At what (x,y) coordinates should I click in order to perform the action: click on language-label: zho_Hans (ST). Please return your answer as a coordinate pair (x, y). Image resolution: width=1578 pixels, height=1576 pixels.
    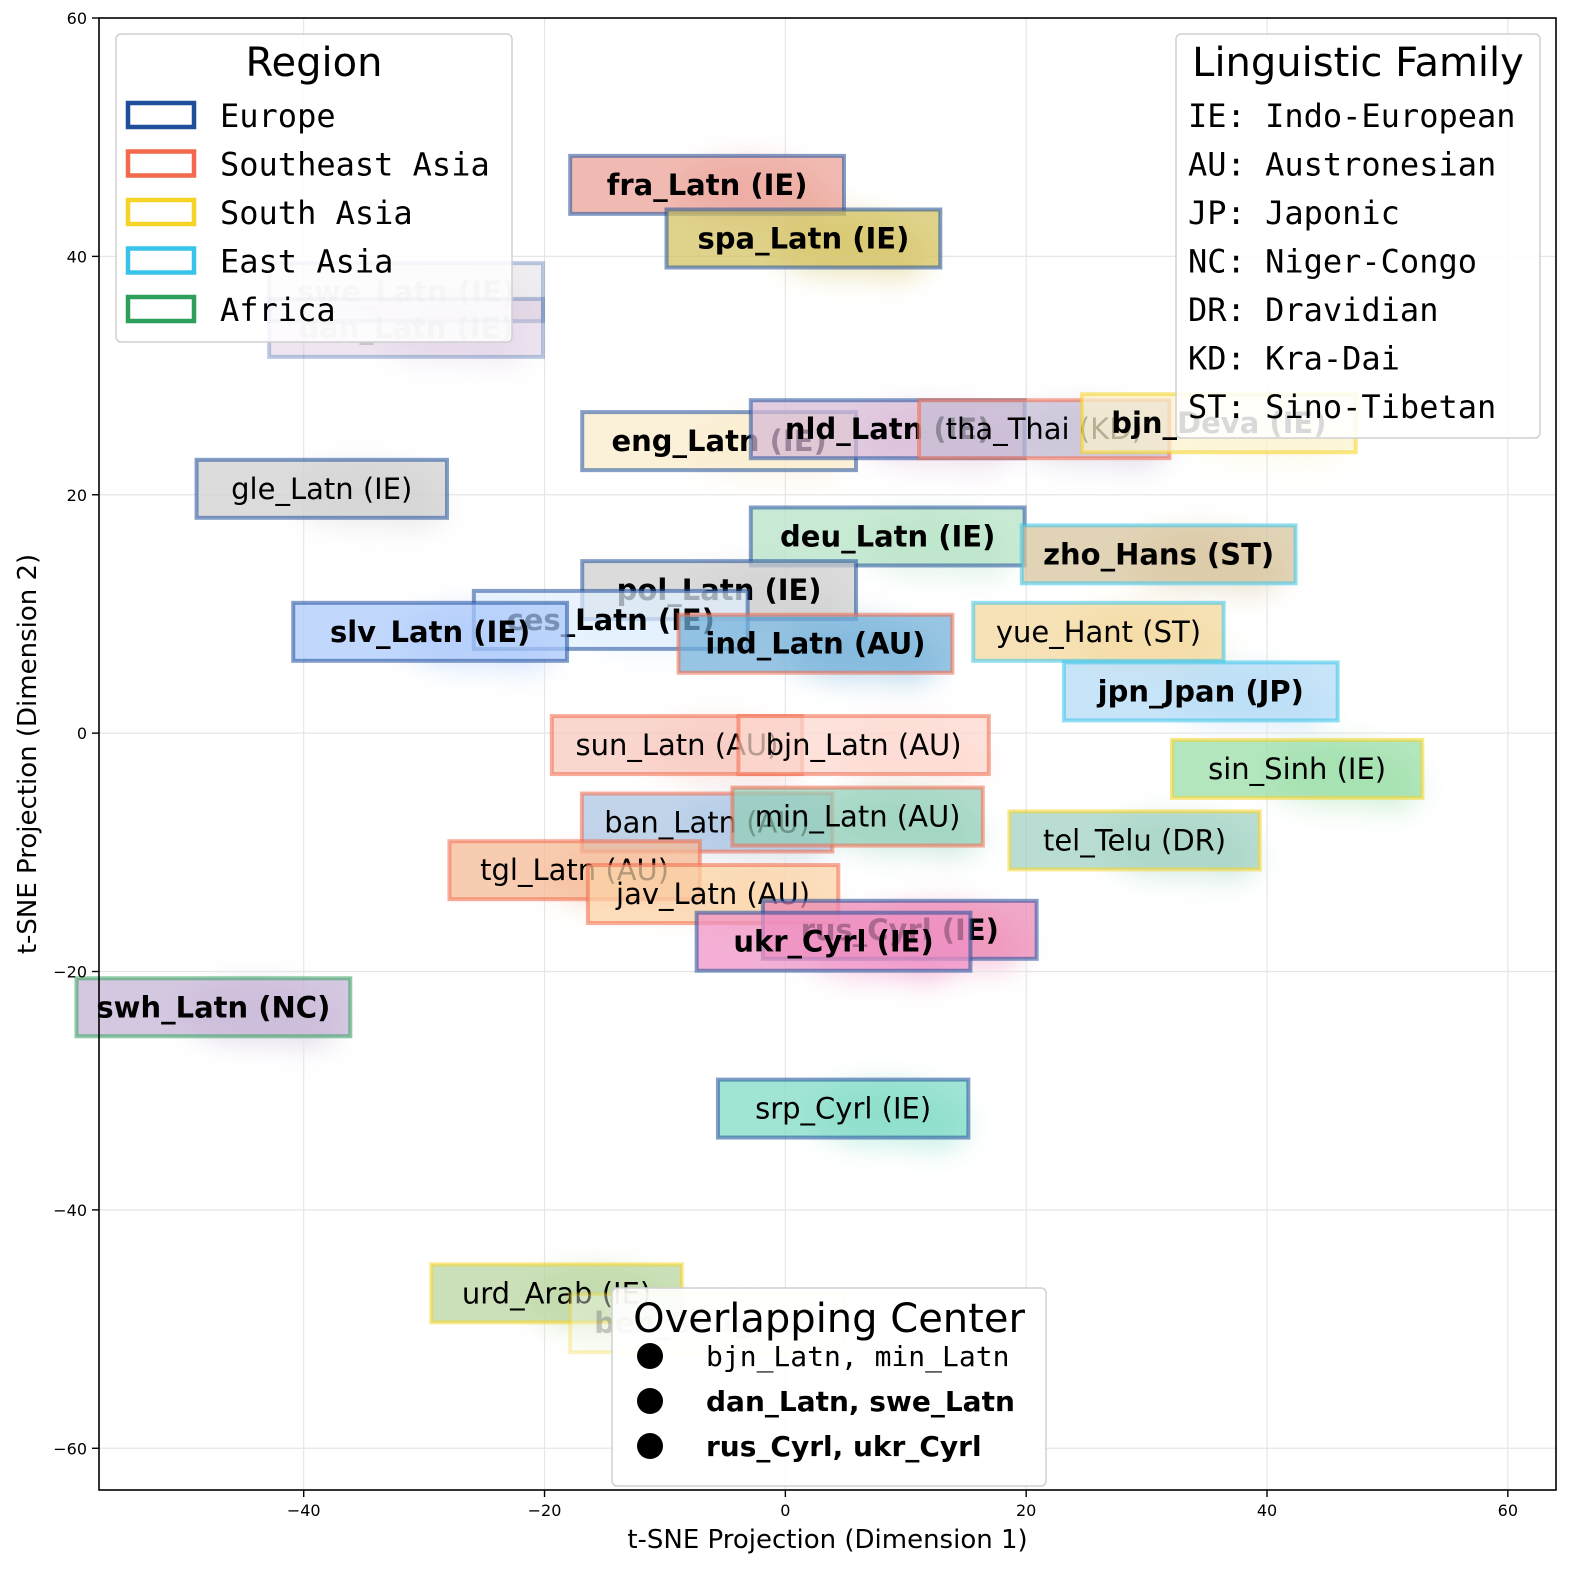
    Looking at the image, I should click on (1158, 554).